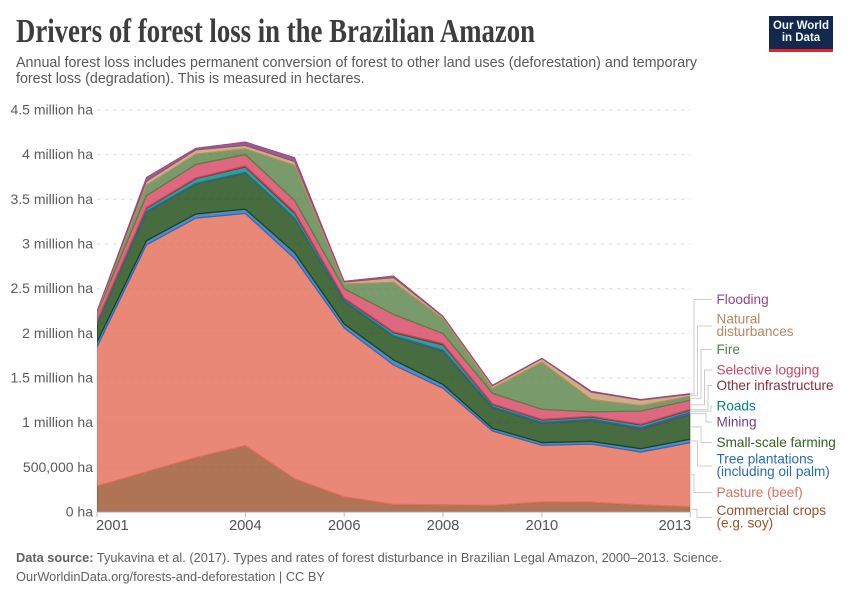 The height and width of the screenshot is (600, 850). What do you see at coordinates (768, 369) in the screenshot?
I see `svg-text: Selective logging` at bounding box center [768, 369].